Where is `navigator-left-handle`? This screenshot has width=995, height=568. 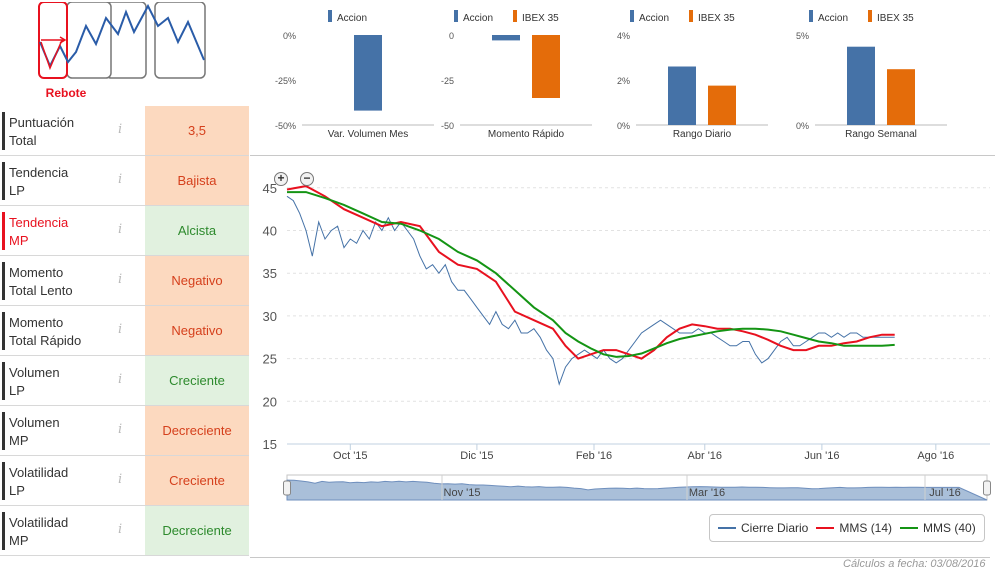 navigator-left-handle is located at coordinates (287, 488).